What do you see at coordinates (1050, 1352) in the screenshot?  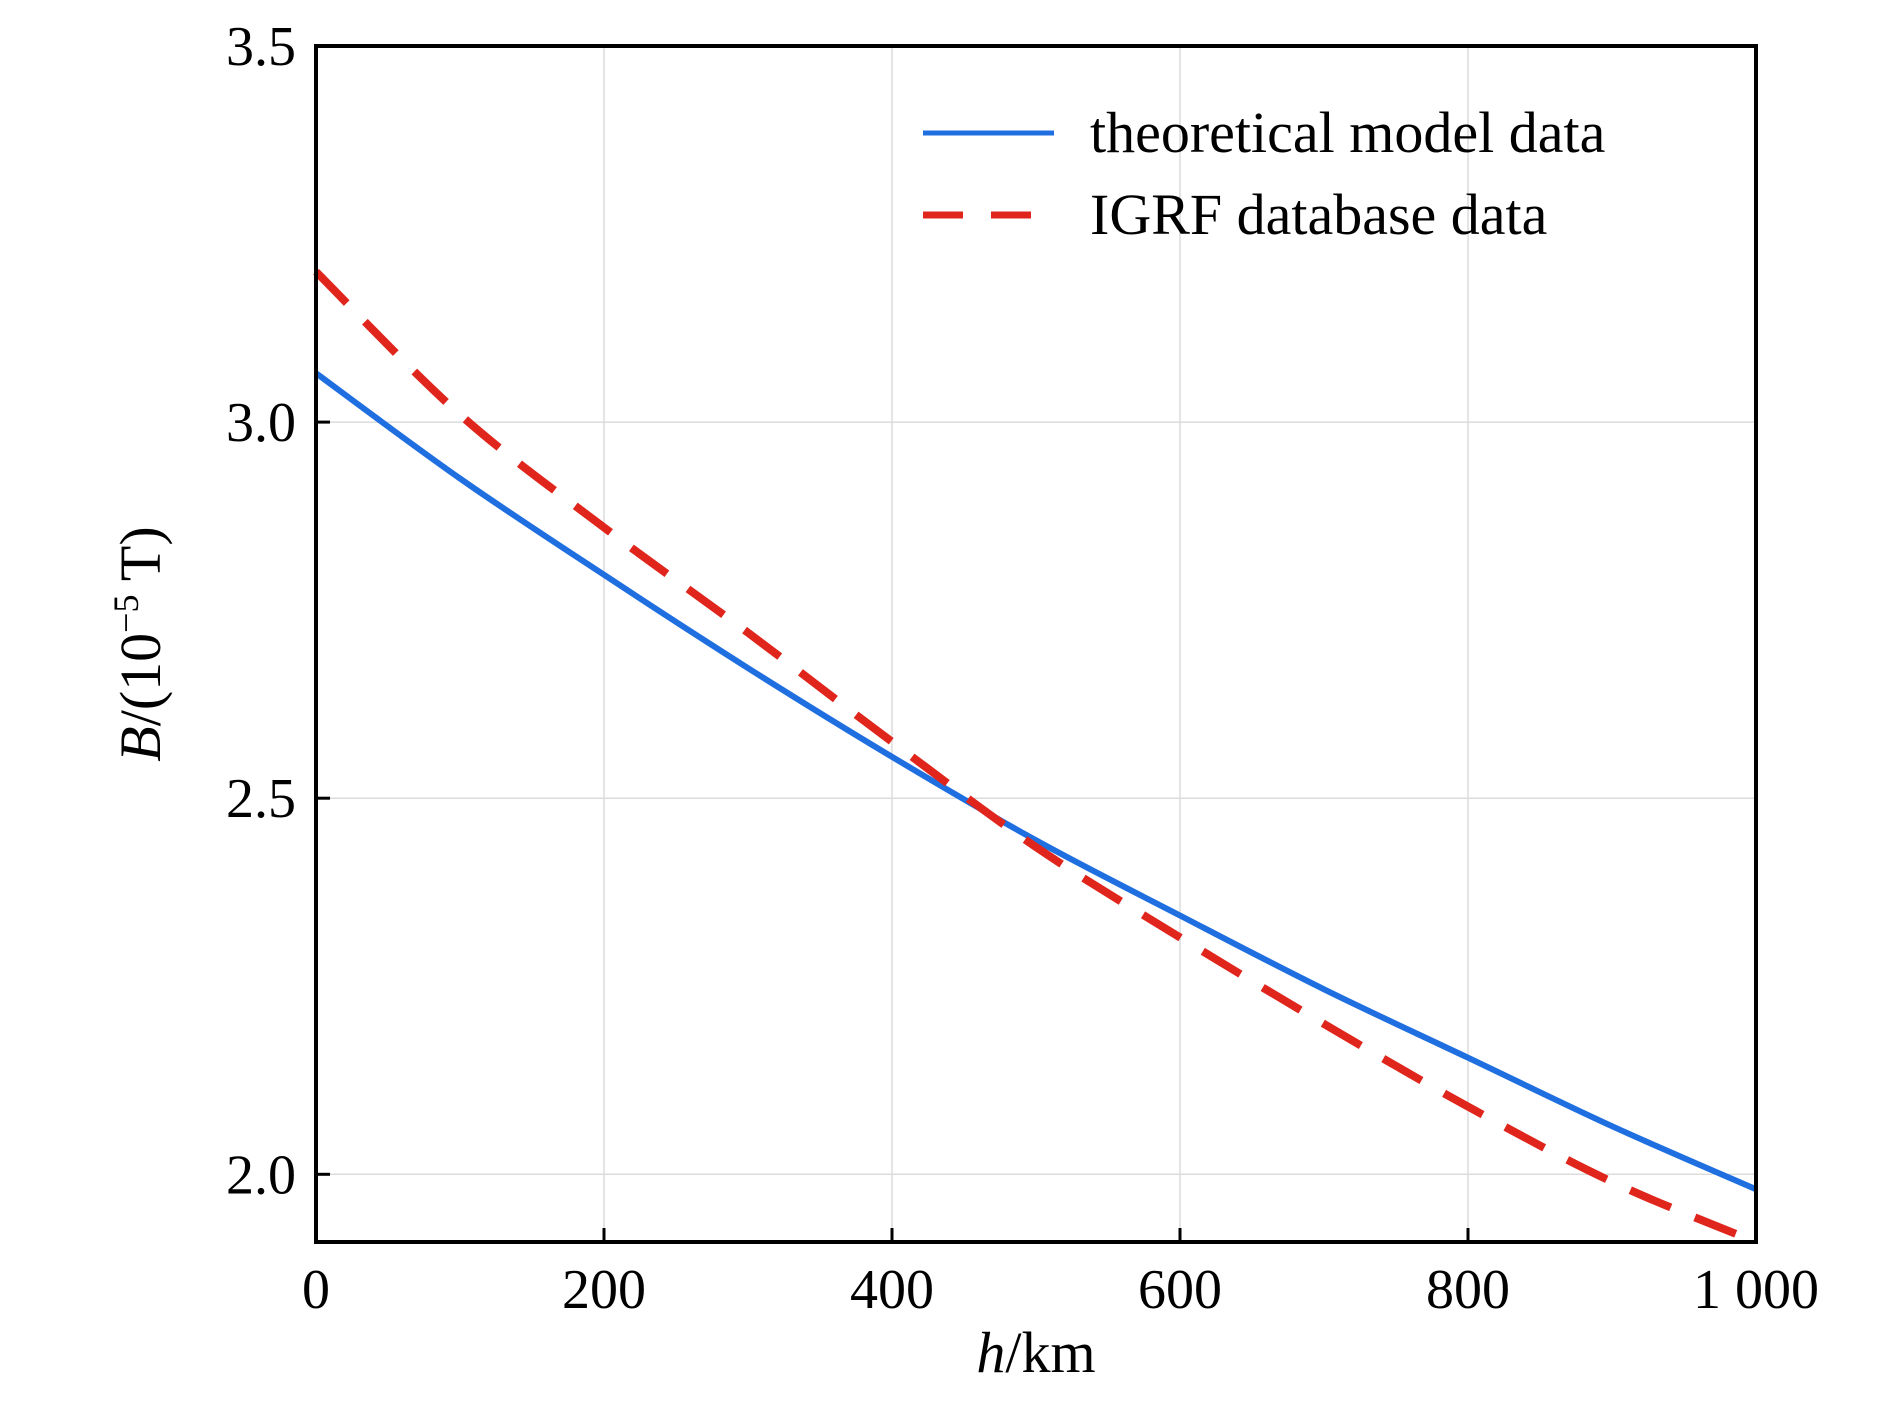 I see `x-axis-unit: /km` at bounding box center [1050, 1352].